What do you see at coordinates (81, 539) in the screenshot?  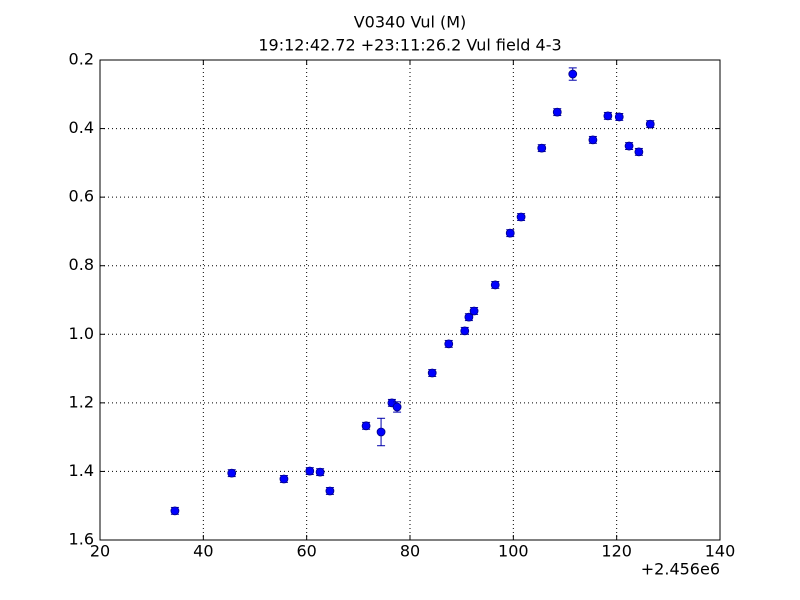 I see `y-tick-label: 1.6` at bounding box center [81, 539].